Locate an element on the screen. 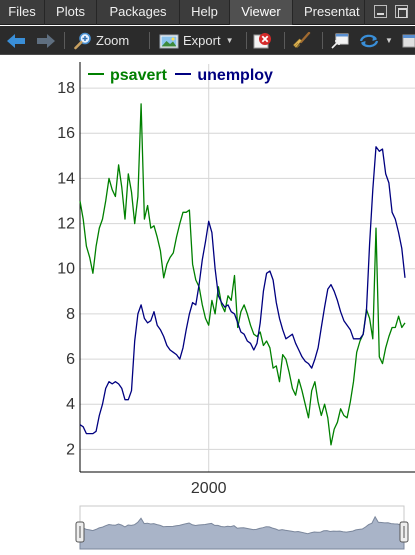 The image size is (415, 555). zoom-icon is located at coordinates (82, 40).